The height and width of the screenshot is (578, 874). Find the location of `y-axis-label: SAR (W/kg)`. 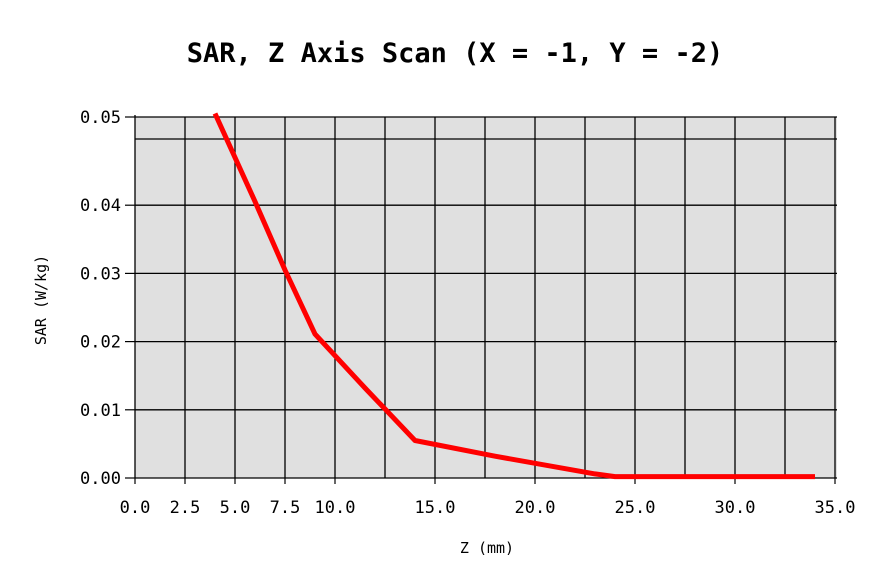

y-axis-label: SAR (W/kg) is located at coordinates (41, 300).